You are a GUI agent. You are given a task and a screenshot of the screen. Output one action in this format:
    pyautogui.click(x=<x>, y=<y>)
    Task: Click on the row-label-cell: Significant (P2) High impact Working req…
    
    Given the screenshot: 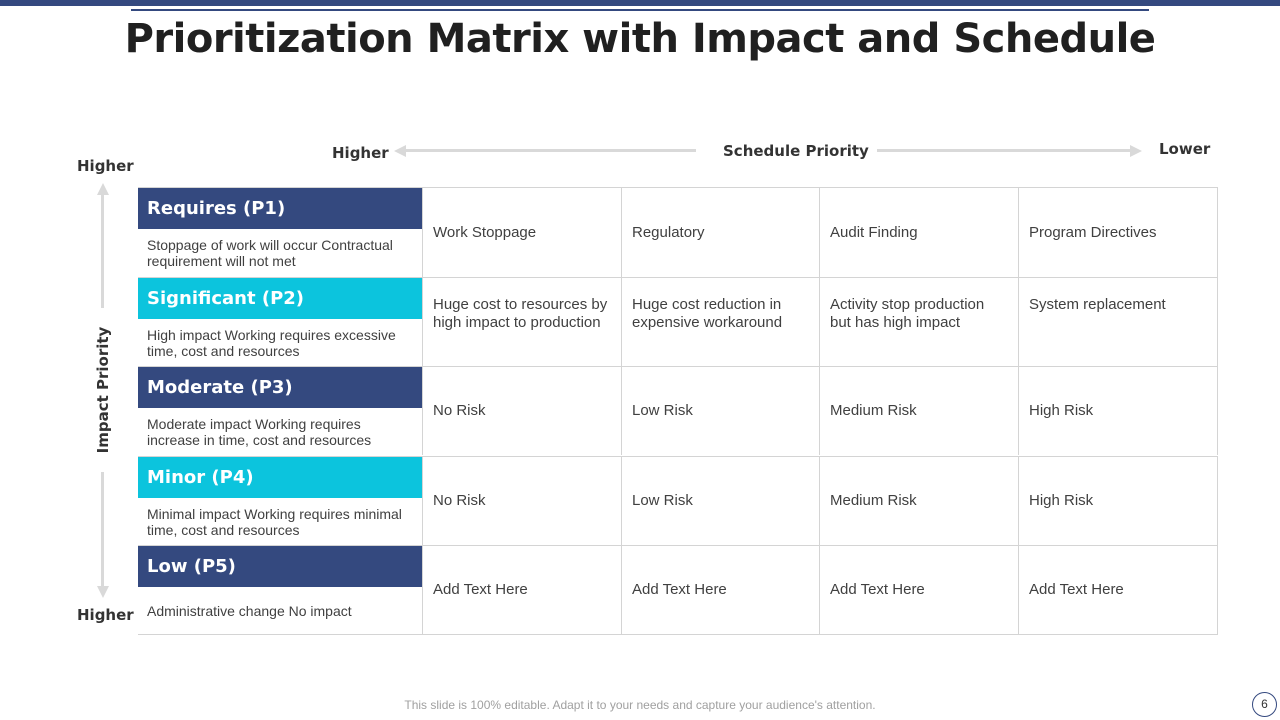 What is the action you would take?
    pyautogui.click(x=280, y=322)
    